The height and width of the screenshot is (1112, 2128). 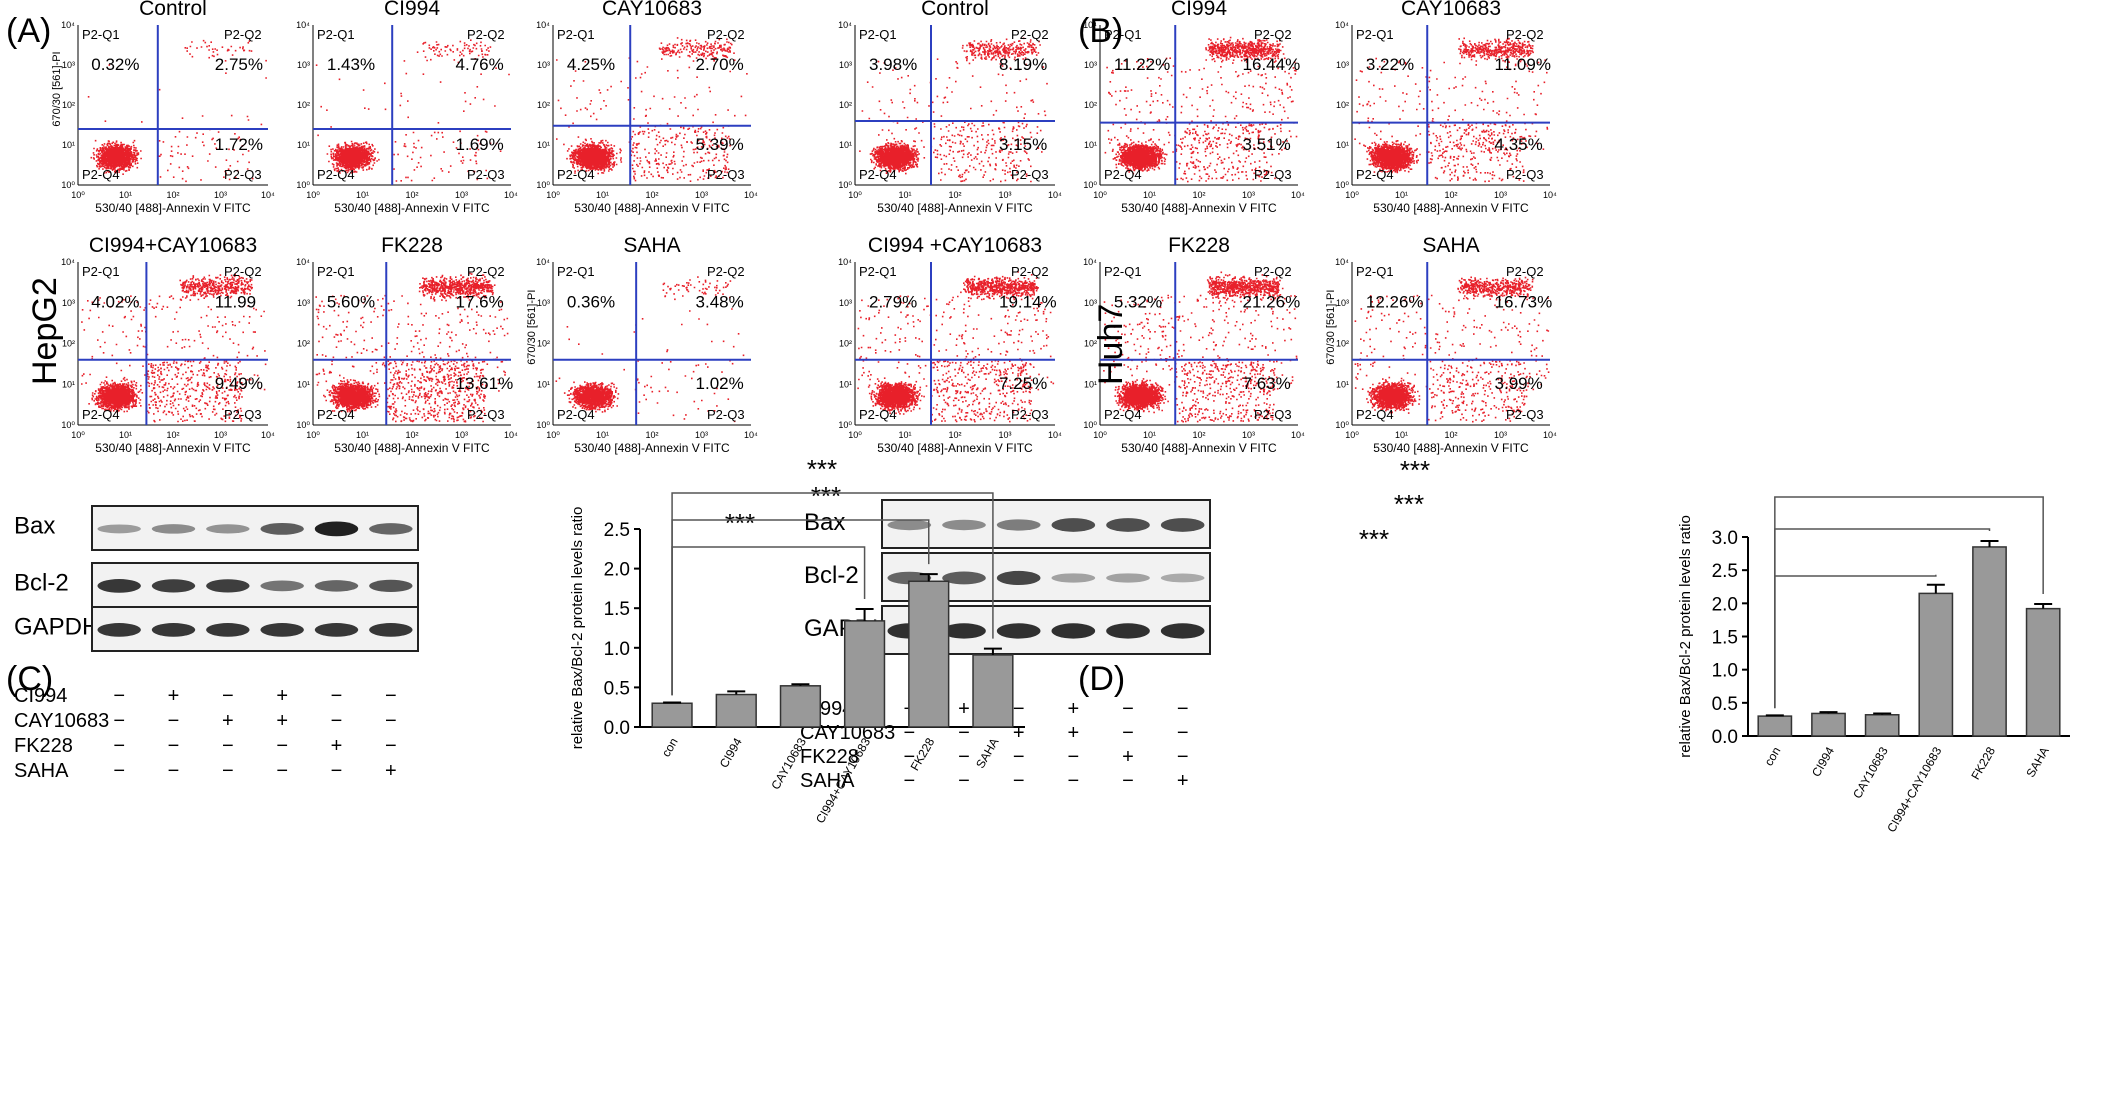 I want to click on flow-plot-title: CAY10683, so click(x=1451, y=10).